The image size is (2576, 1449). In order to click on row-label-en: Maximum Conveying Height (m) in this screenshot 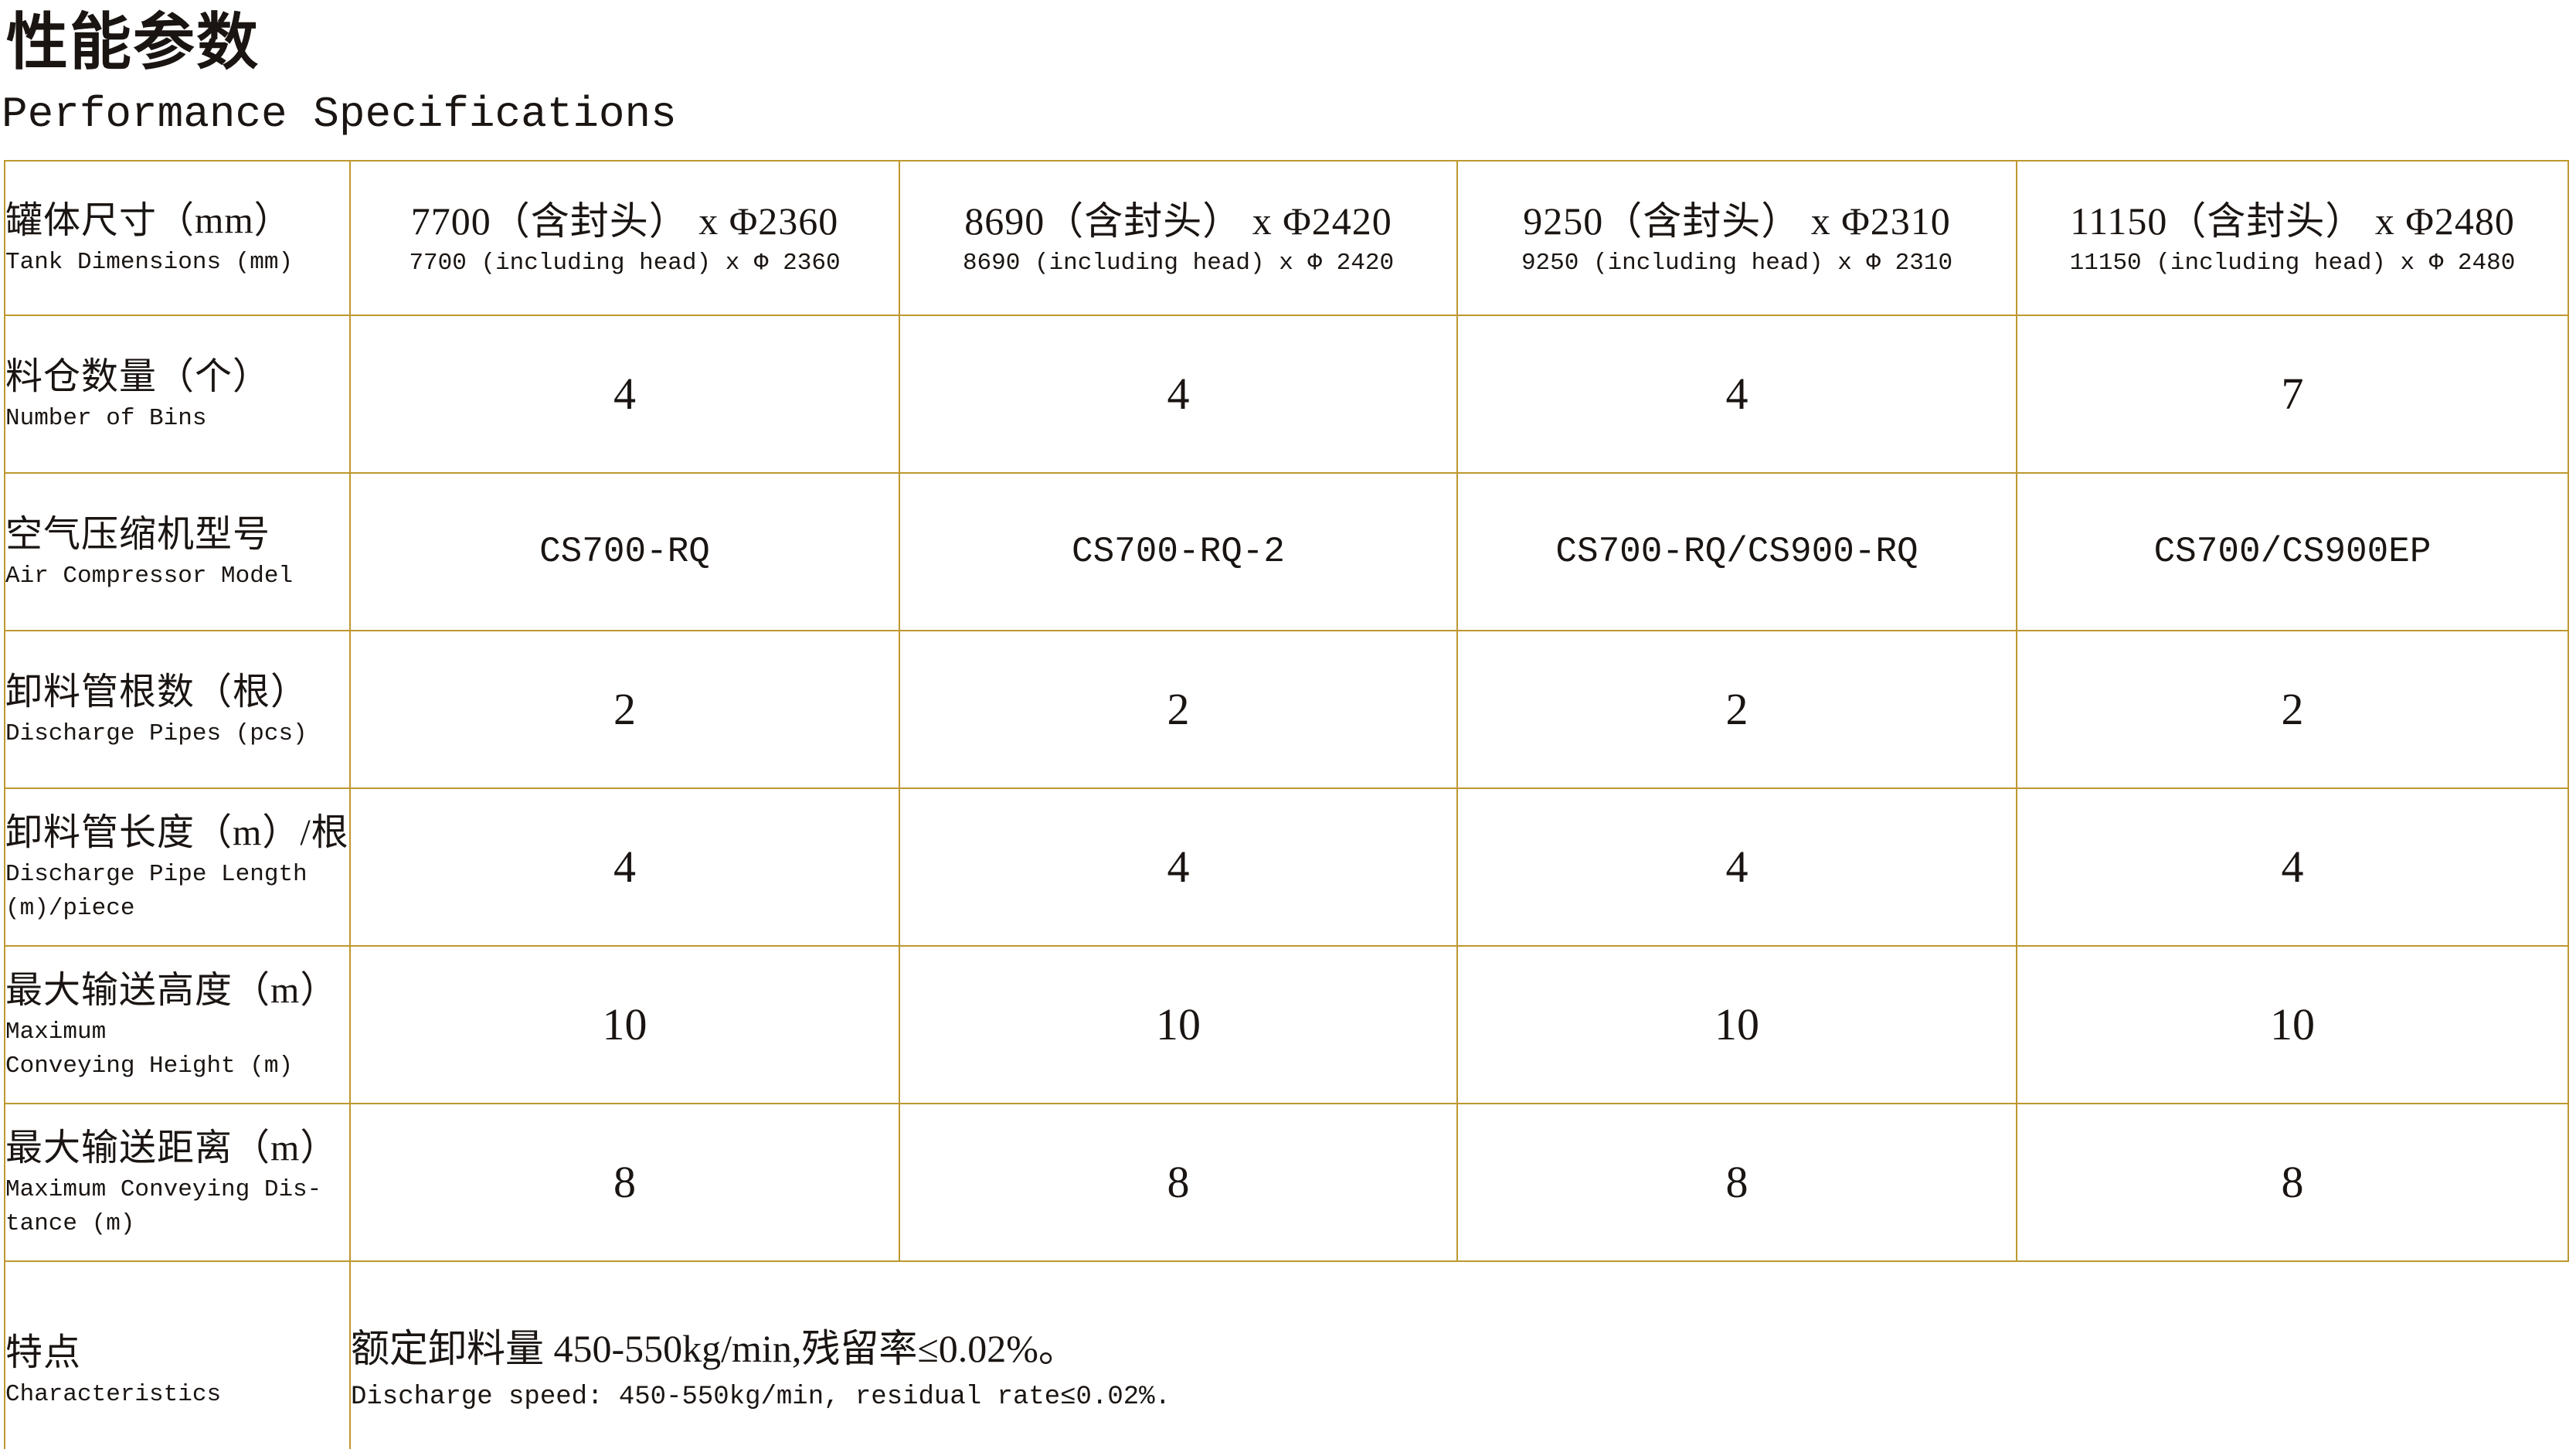, I will do `click(149, 1049)`.